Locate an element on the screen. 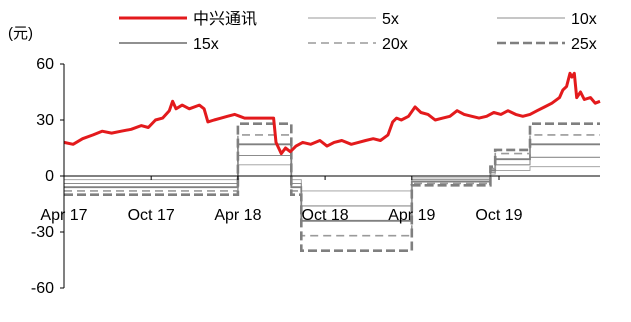 This screenshot has height=322, width=631. x-tick-label: Oct 18 is located at coordinates (325, 215).